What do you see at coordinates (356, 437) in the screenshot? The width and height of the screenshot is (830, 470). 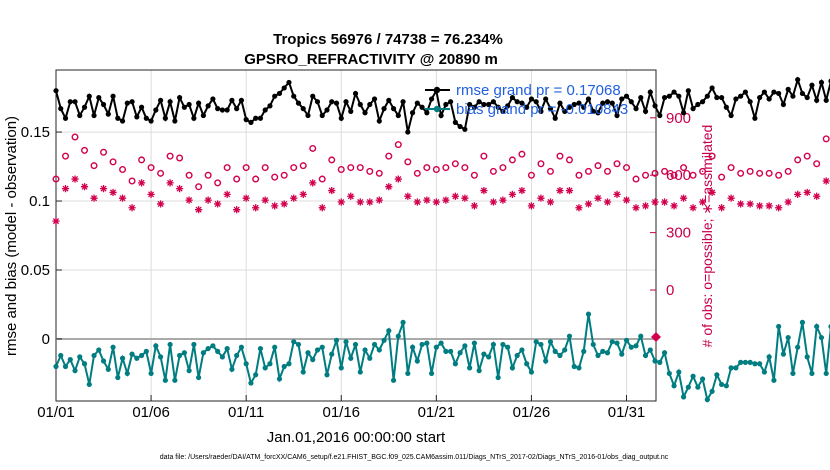 I see `x-axis-label: Jan.01,2016 00:00:00 start` at bounding box center [356, 437].